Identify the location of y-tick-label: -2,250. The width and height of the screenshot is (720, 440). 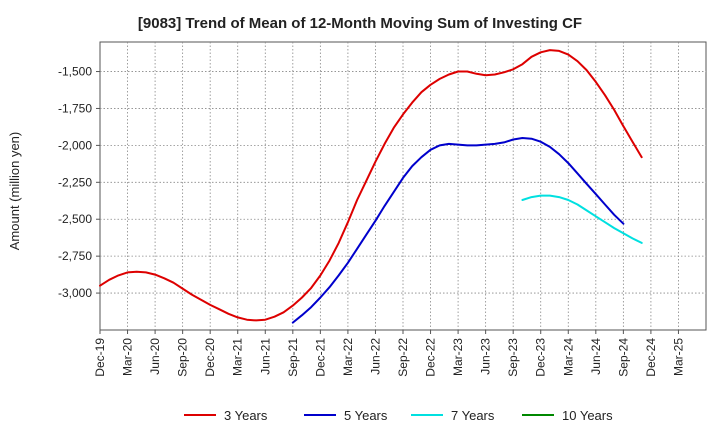
(75, 182).